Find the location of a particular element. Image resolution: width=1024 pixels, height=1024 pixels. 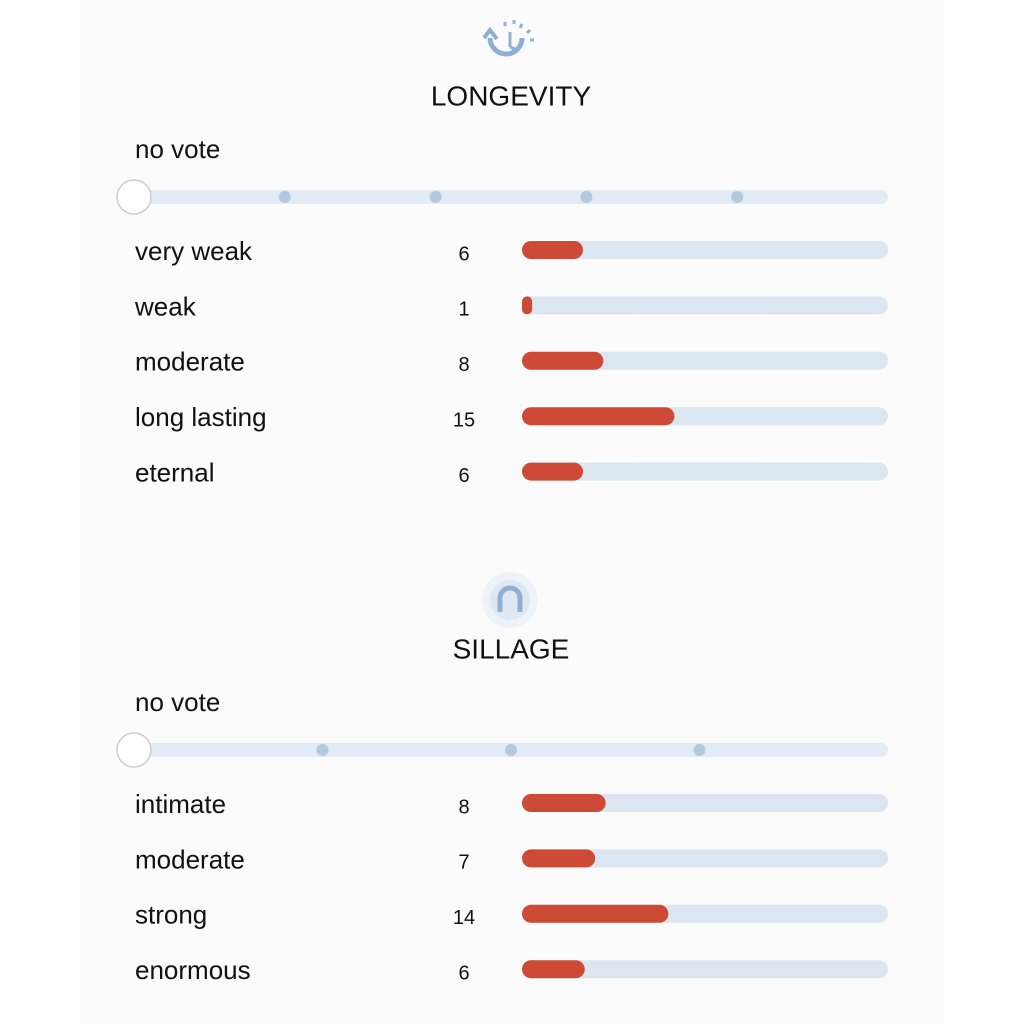

option-label: eternal is located at coordinates (175, 472).